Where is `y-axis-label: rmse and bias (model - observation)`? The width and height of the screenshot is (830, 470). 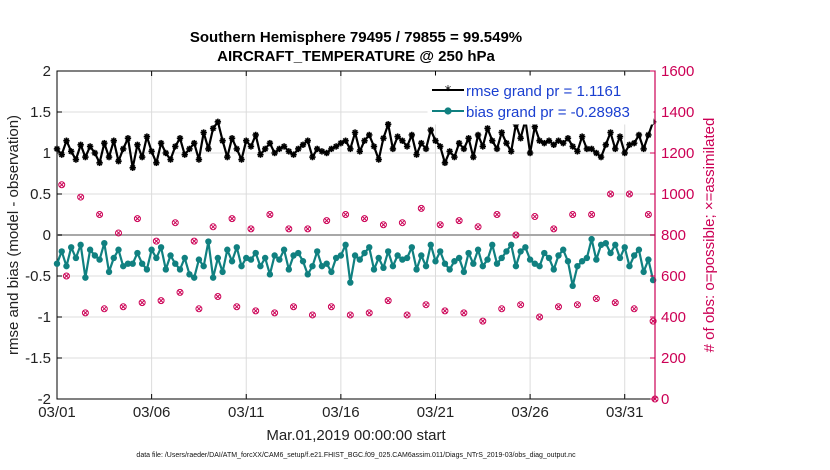 y-axis-label: rmse and bias (model - observation) is located at coordinates (13, 235).